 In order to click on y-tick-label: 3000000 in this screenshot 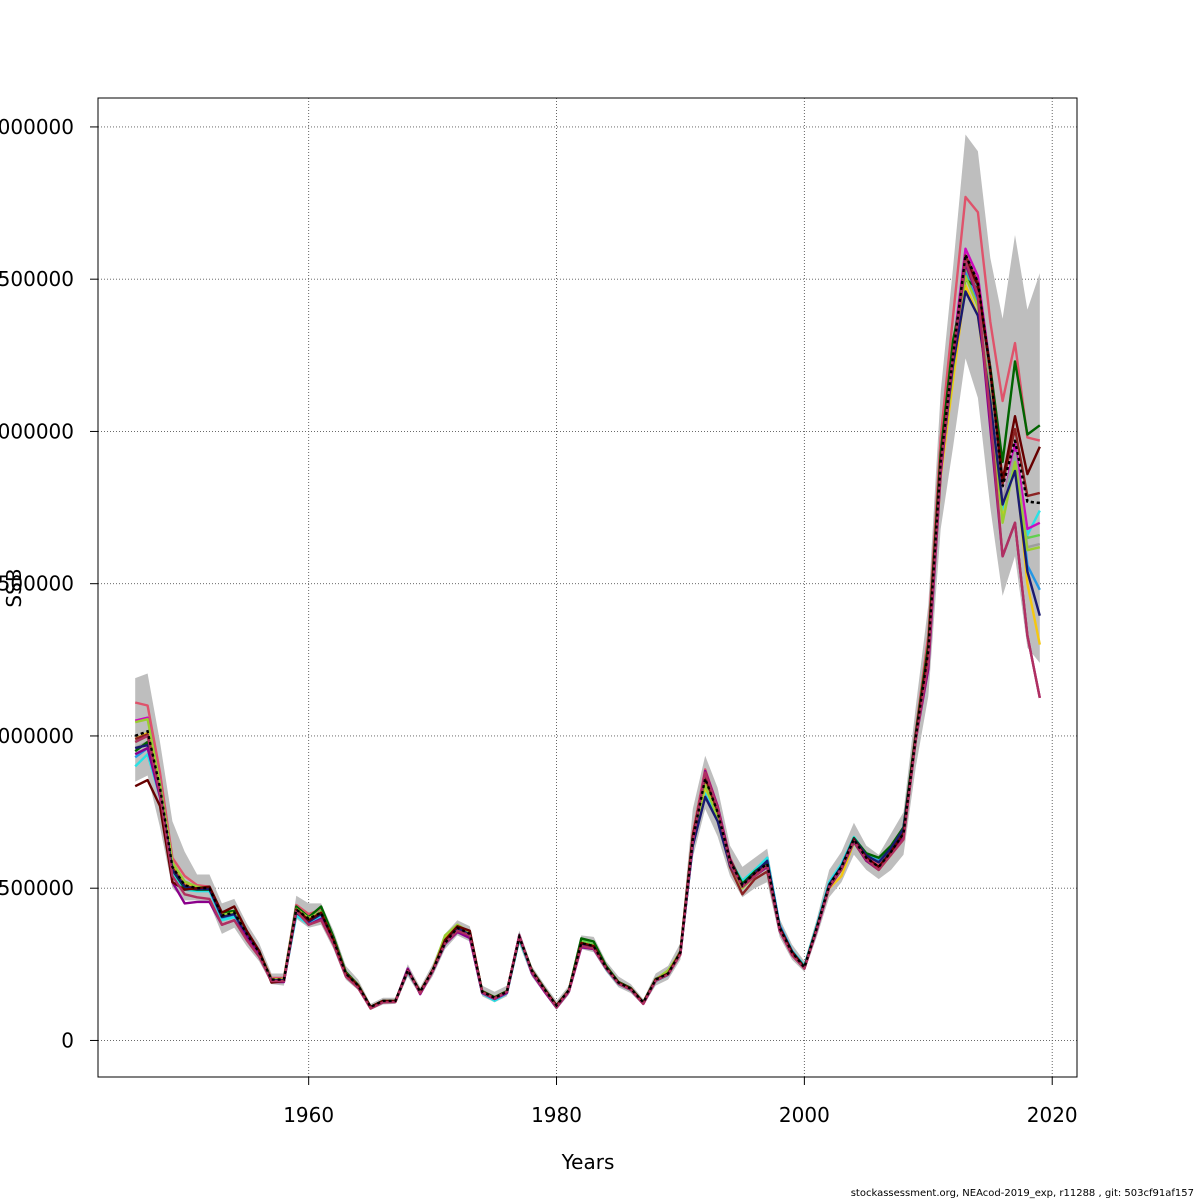, I will do `click(37, 127)`.